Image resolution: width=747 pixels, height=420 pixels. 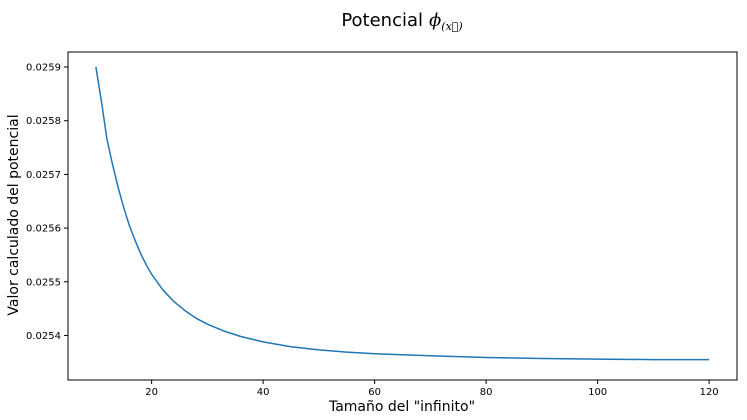 I want to click on chart-title-symbol: ϕ, so click(x=435, y=20).